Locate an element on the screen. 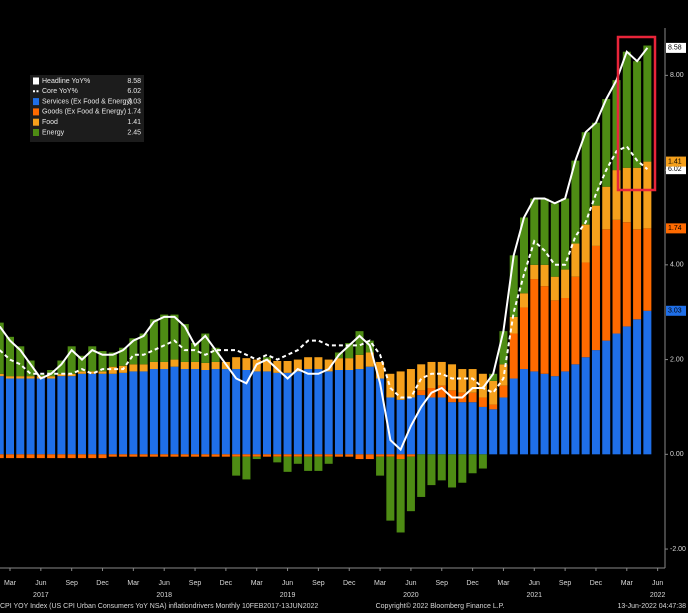  legend-label: Energy is located at coordinates (53, 132).